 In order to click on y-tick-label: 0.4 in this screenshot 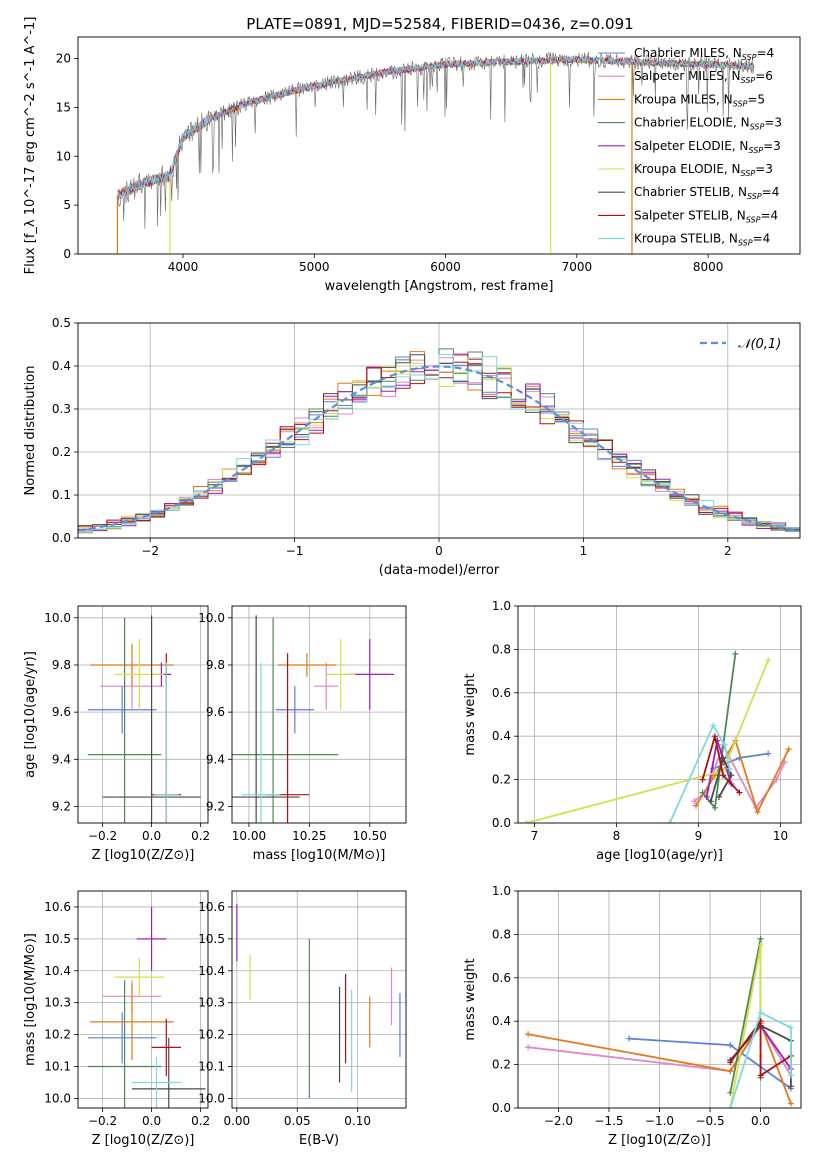, I will do `click(61, 366)`.